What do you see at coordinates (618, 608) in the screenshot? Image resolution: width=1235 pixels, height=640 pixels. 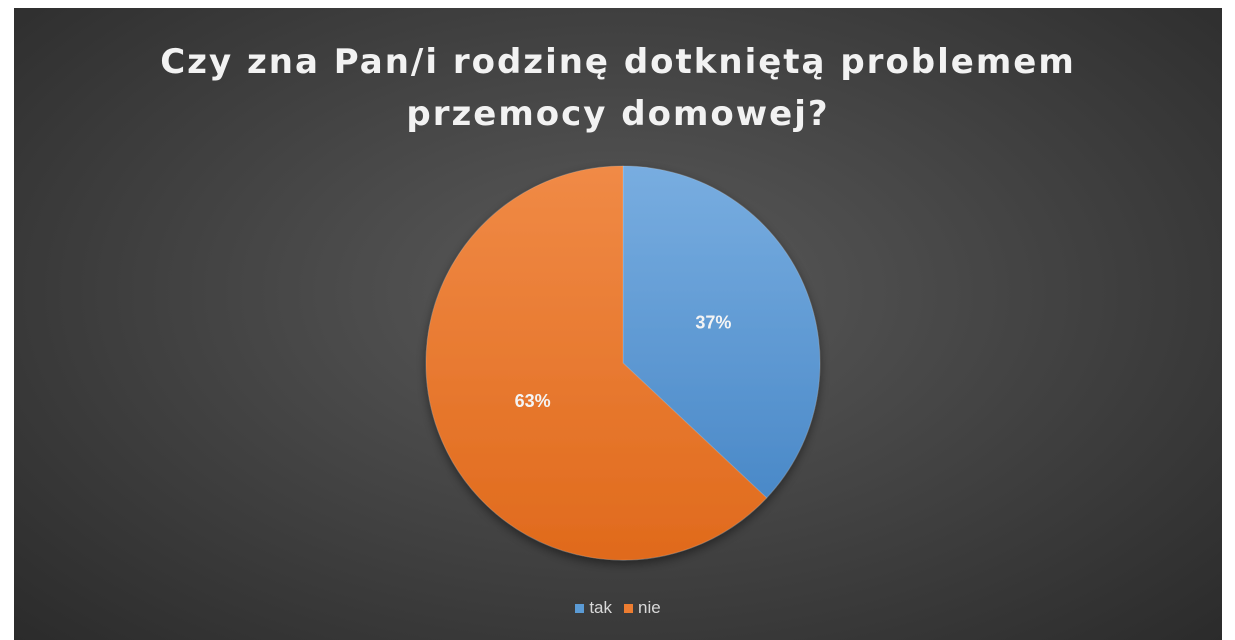 I see `legend: tak nie` at bounding box center [618, 608].